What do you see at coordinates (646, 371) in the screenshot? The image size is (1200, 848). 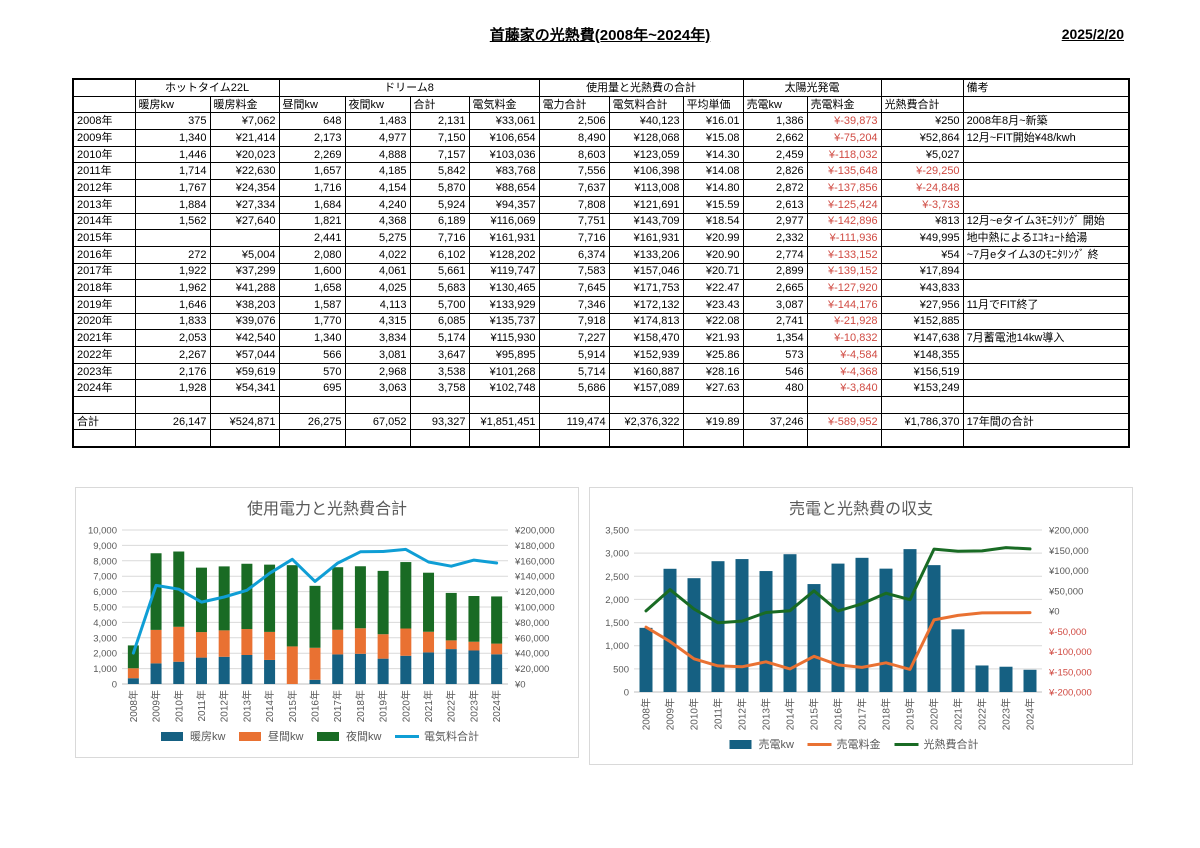 I see `value-cell: ¥160,887` at bounding box center [646, 371].